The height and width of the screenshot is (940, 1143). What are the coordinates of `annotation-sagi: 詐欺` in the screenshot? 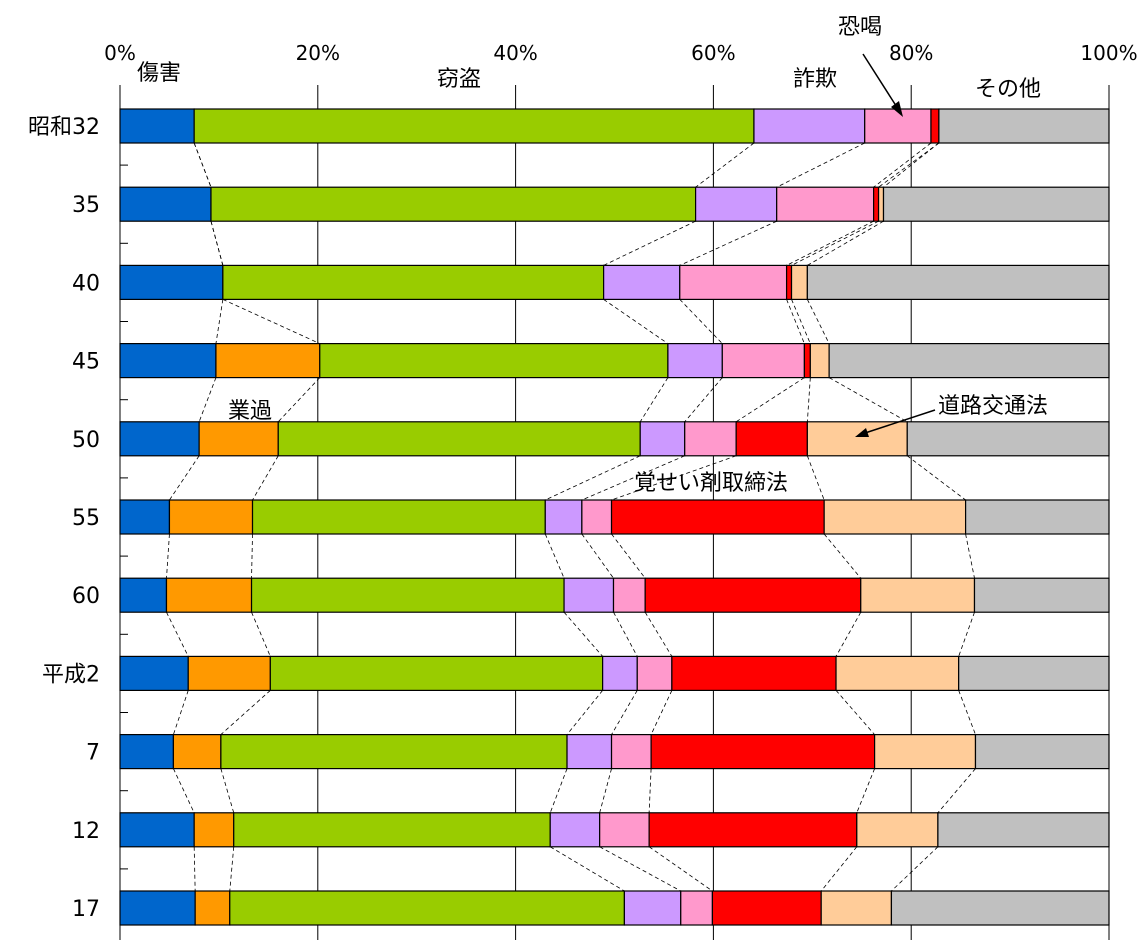 It's located at (815, 79).